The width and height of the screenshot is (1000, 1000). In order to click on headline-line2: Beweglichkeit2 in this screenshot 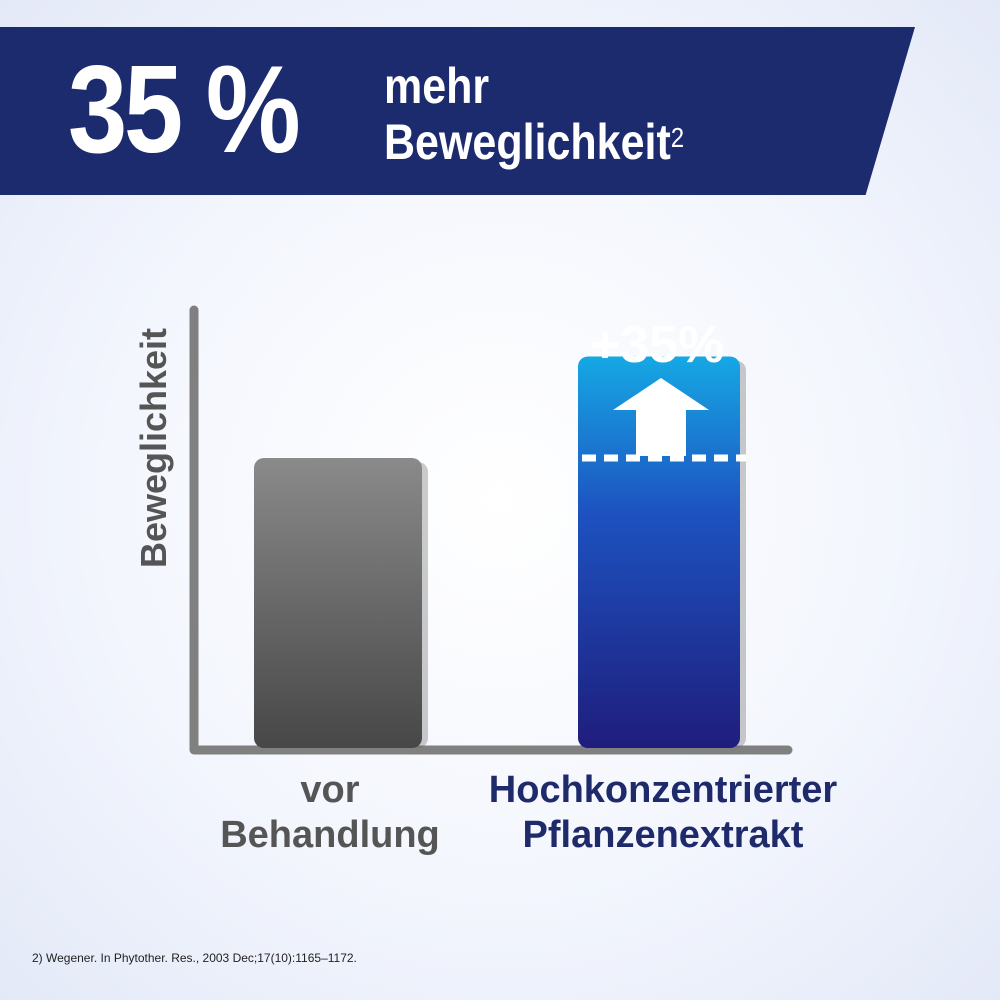, I will do `click(534, 142)`.